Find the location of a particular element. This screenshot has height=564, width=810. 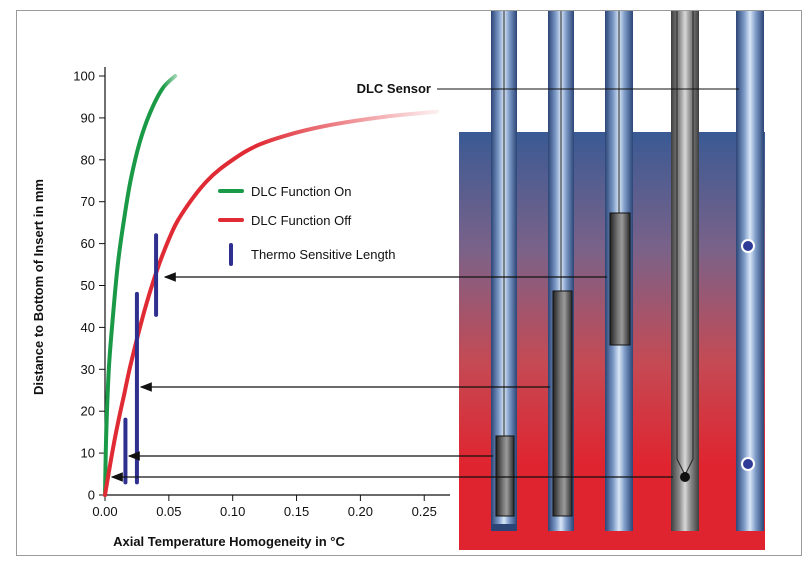

y-tick-label: 20 is located at coordinates (88, 411).